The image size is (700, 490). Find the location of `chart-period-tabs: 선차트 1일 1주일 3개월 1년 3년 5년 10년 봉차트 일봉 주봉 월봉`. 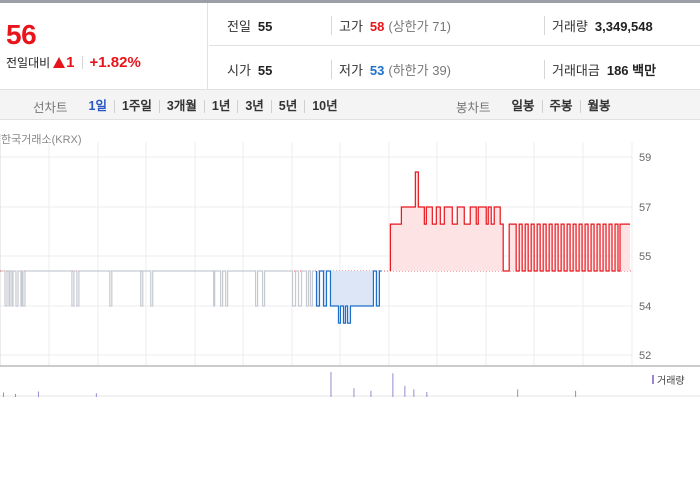

chart-period-tabs: 선차트 1일 1주일 3개월 1년 3년 5년 10년 봉차트 일봉 주봉 월봉 is located at coordinates (350, 105).